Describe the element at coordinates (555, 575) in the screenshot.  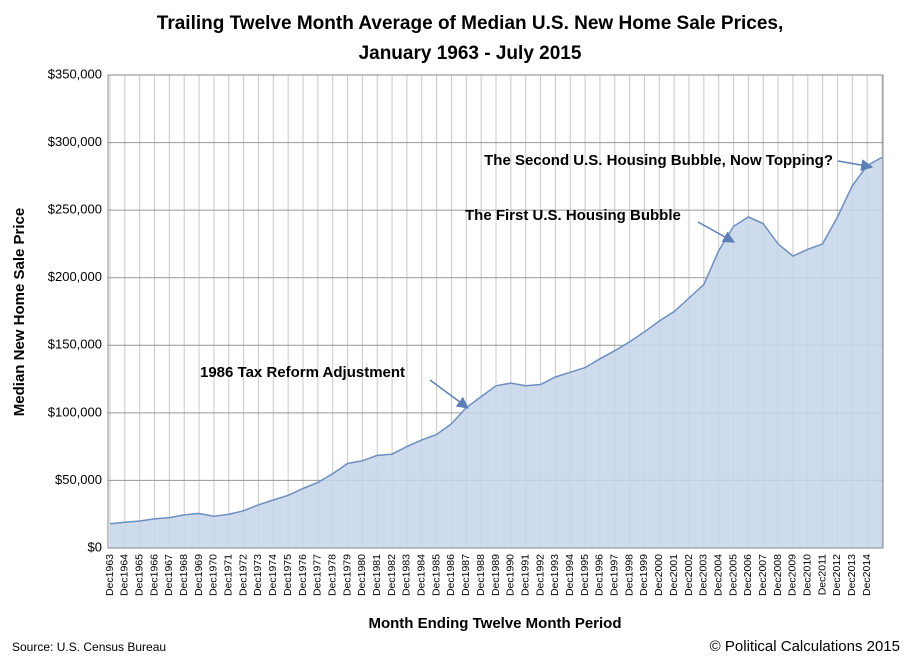
I see `x-tick-label: Dec1993` at that location.